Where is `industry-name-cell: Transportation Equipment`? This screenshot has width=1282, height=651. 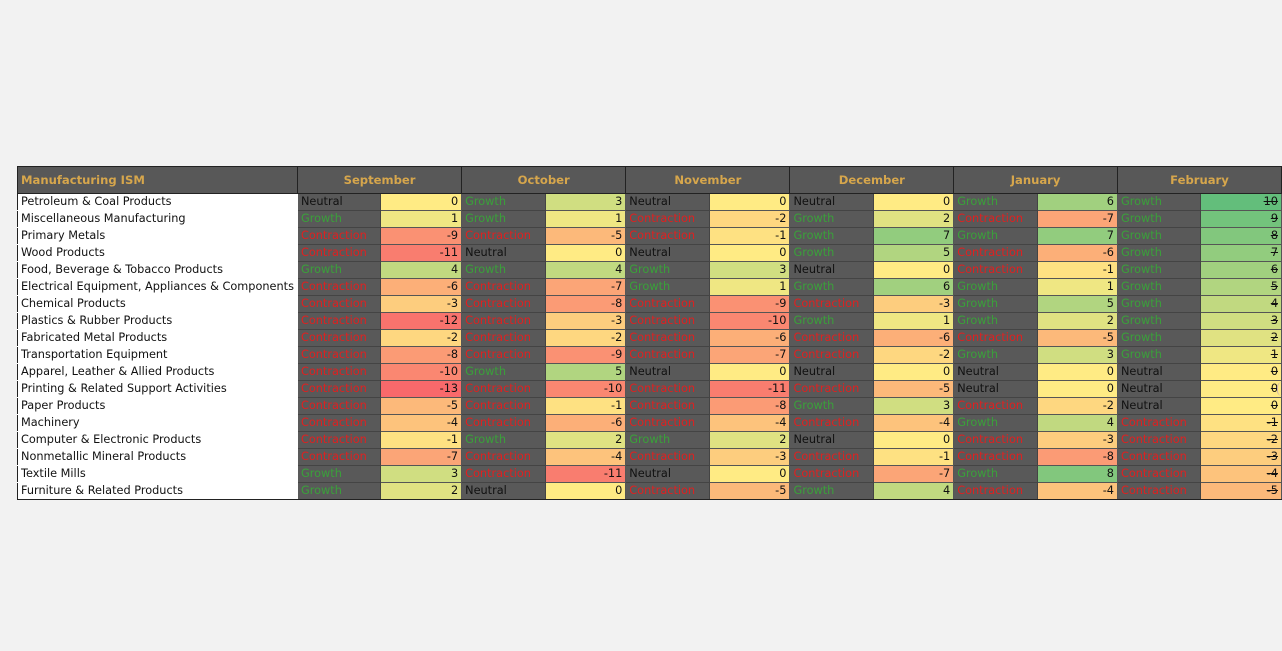
industry-name-cell: Transportation Equipment is located at coordinates (157, 355).